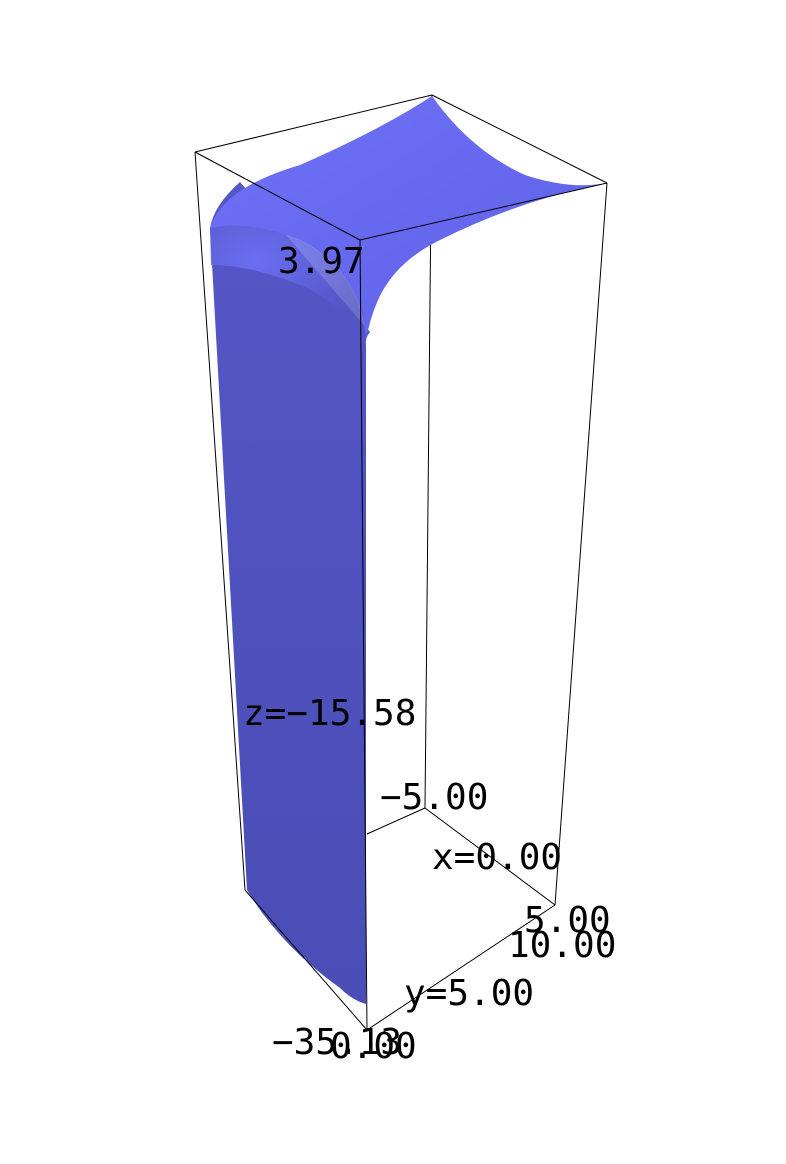 The height and width of the screenshot is (1164, 786). What do you see at coordinates (321, 261) in the screenshot?
I see `z-max-label: 3.97` at bounding box center [321, 261].